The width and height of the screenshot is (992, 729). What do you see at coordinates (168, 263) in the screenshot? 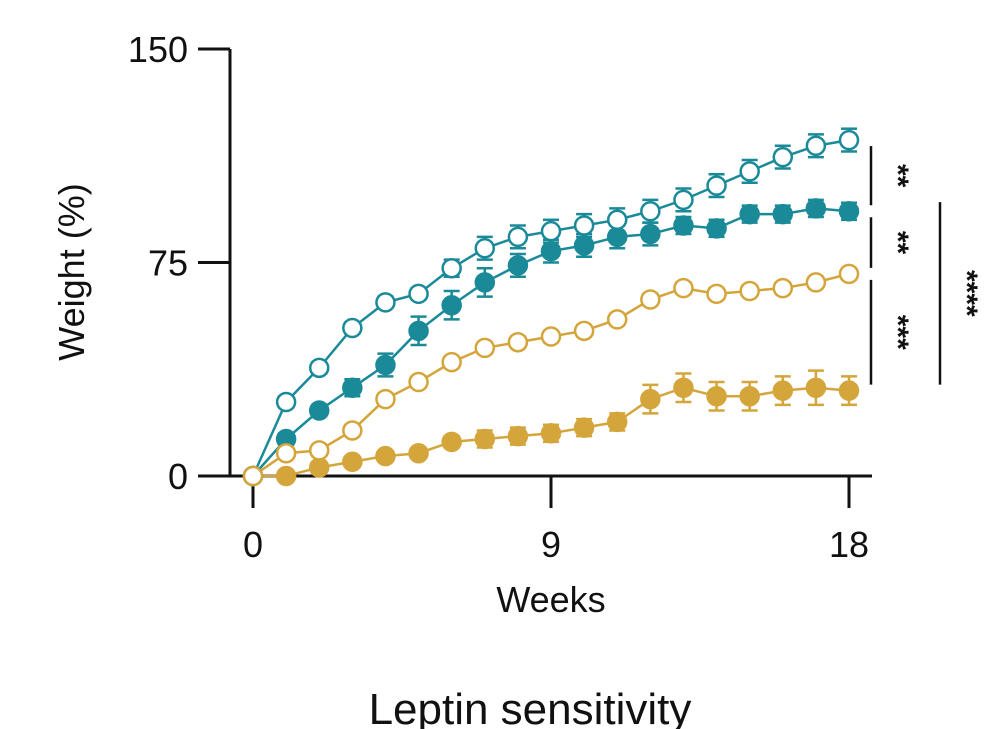
I see `y-tick-label: 75` at bounding box center [168, 263].